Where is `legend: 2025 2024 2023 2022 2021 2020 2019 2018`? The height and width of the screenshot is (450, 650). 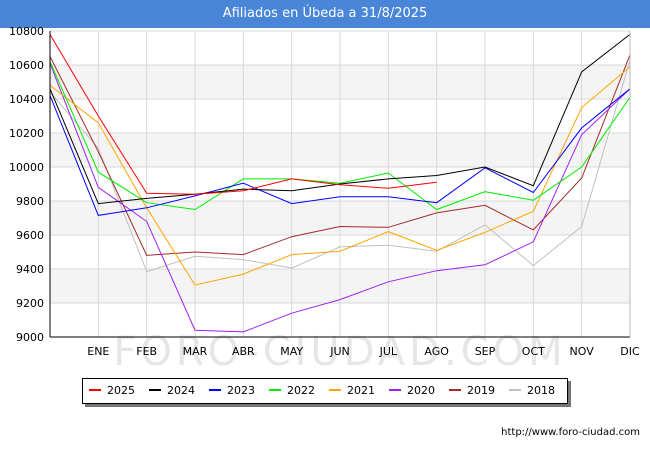
legend: 2025 2024 2023 2022 2021 2020 2019 2018 is located at coordinates (325, 391).